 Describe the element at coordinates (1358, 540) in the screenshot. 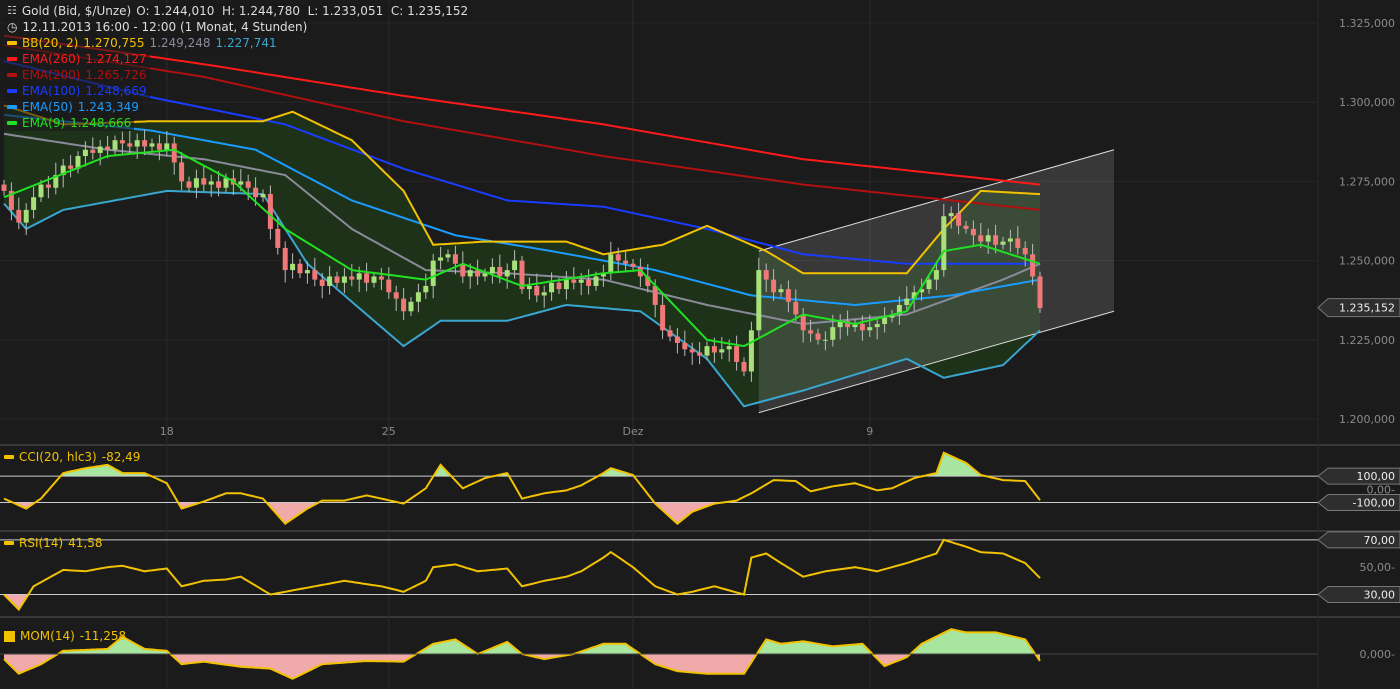

I see `level-tag: 70,00` at that location.